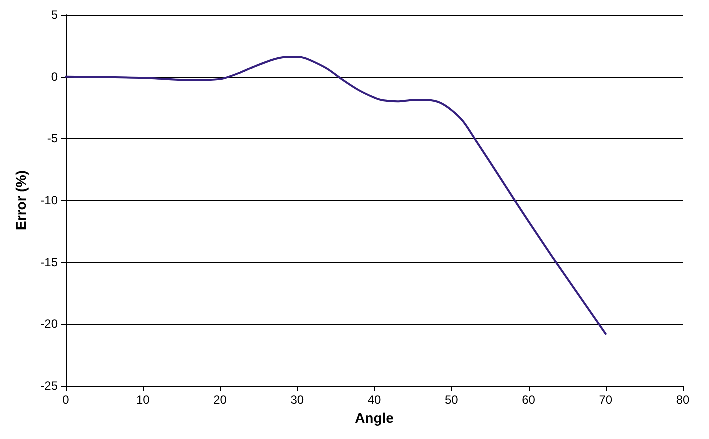 The height and width of the screenshot is (439, 709). What do you see at coordinates (297, 400) in the screenshot?
I see `x-tick-label: 30` at bounding box center [297, 400].